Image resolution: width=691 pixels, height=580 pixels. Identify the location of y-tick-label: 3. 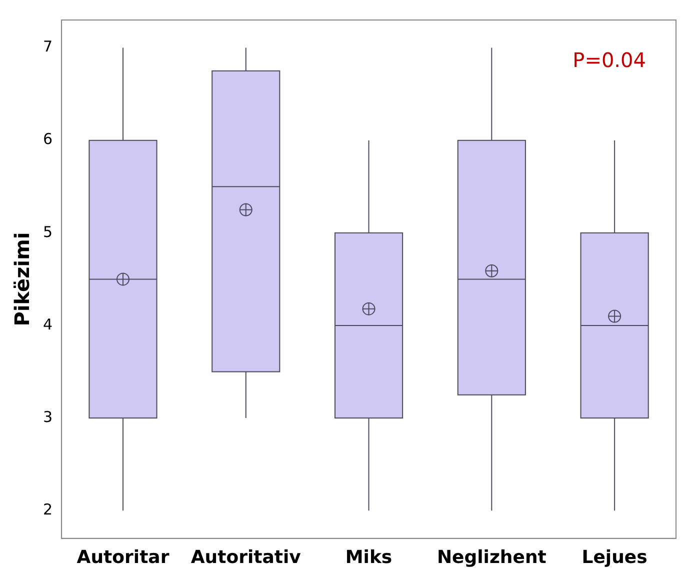
(47, 417).